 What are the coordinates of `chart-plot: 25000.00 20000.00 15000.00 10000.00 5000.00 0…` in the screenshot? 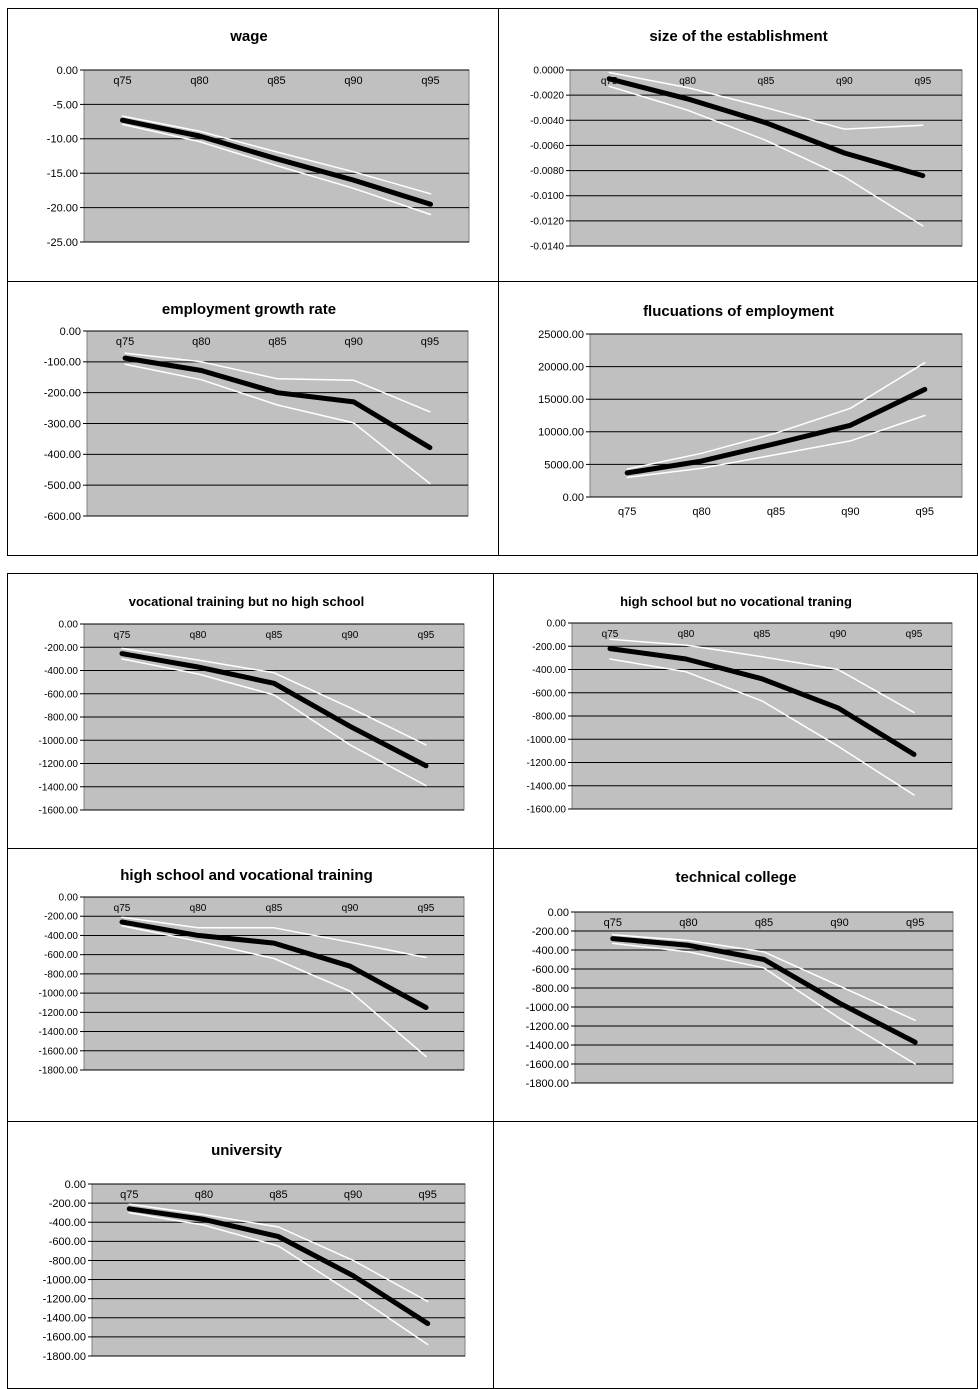 It's located at (750, 423).